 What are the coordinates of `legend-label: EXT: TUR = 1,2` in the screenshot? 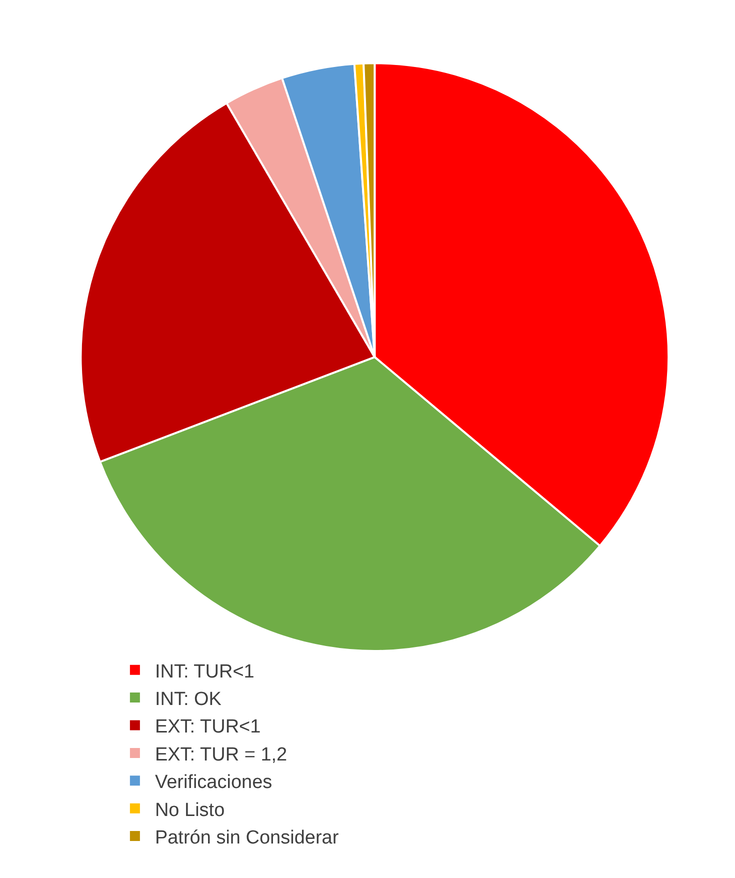 It's located at (221, 755).